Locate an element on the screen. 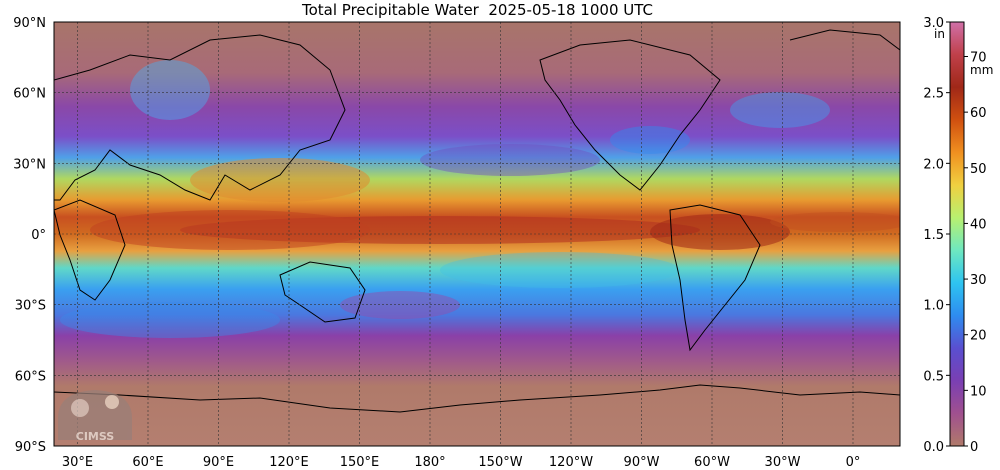 This screenshot has width=1000, height=470. australia-coast is located at coordinates (322, 292).